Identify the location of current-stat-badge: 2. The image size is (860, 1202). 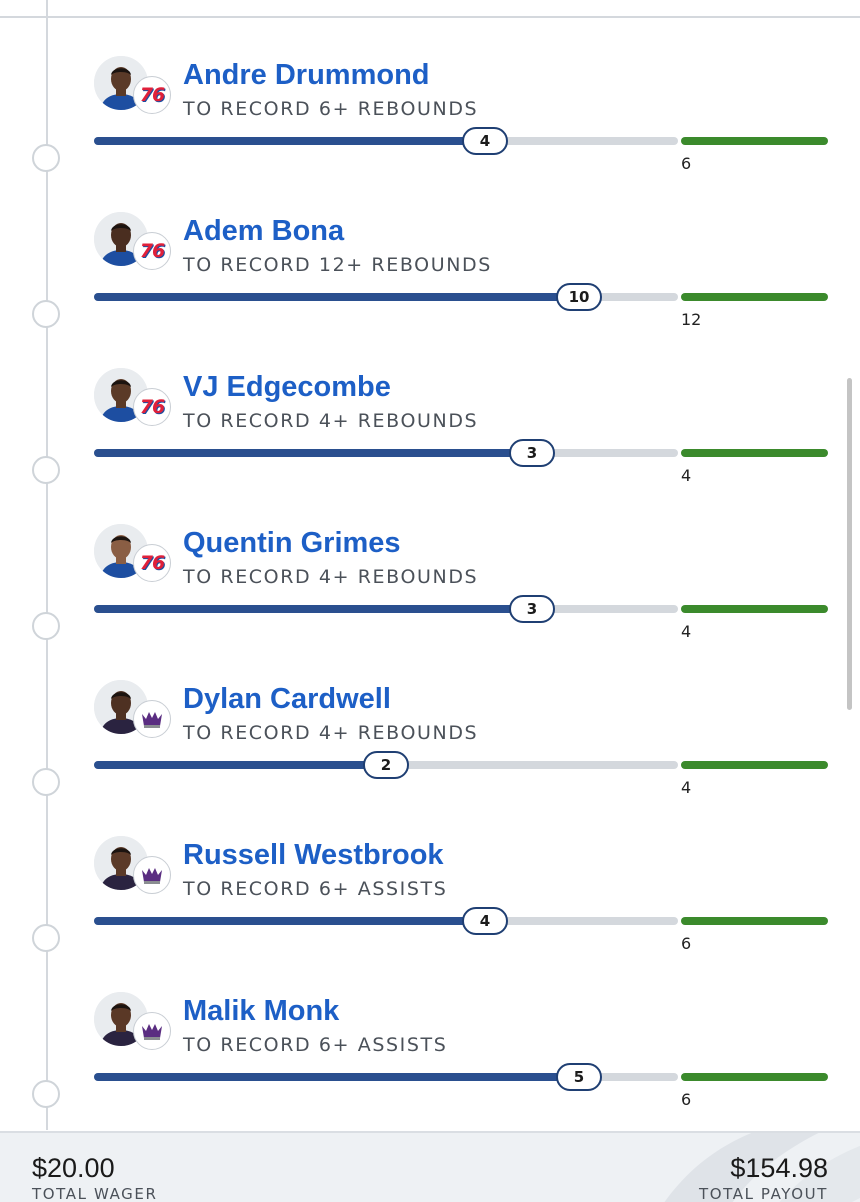
(386, 765).